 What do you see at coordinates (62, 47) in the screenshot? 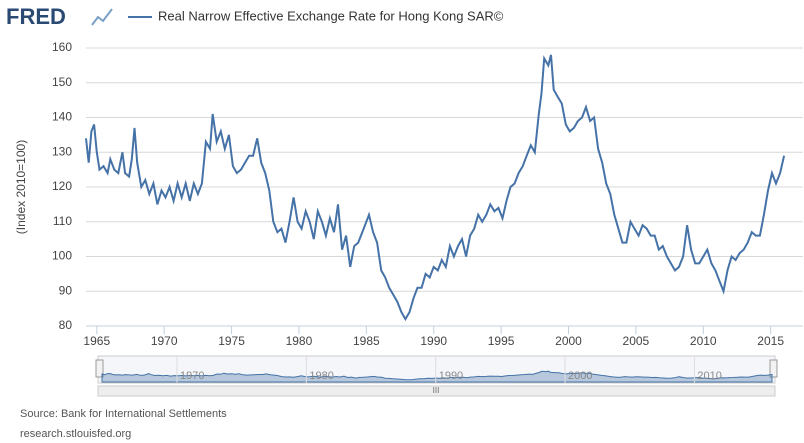
I see `y-tick-label: 160` at bounding box center [62, 47].